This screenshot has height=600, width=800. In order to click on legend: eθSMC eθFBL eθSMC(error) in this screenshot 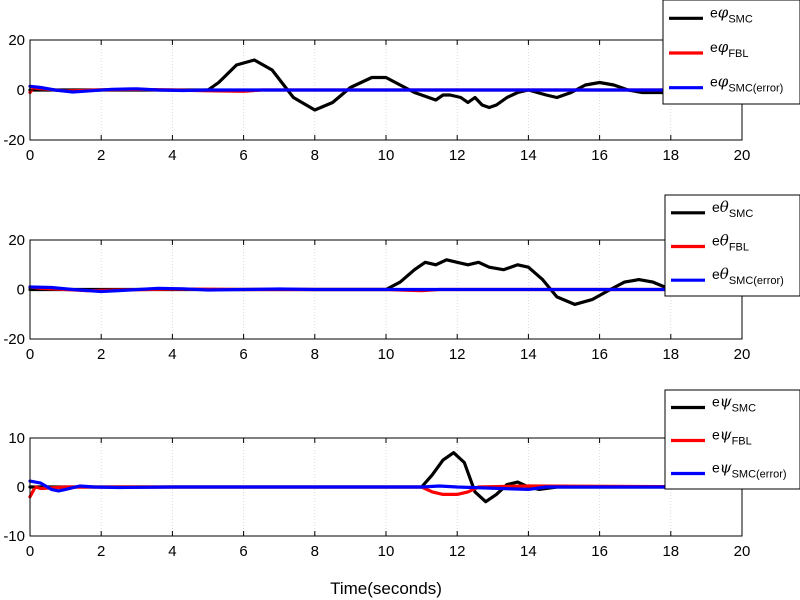, I will do `click(732, 245)`.